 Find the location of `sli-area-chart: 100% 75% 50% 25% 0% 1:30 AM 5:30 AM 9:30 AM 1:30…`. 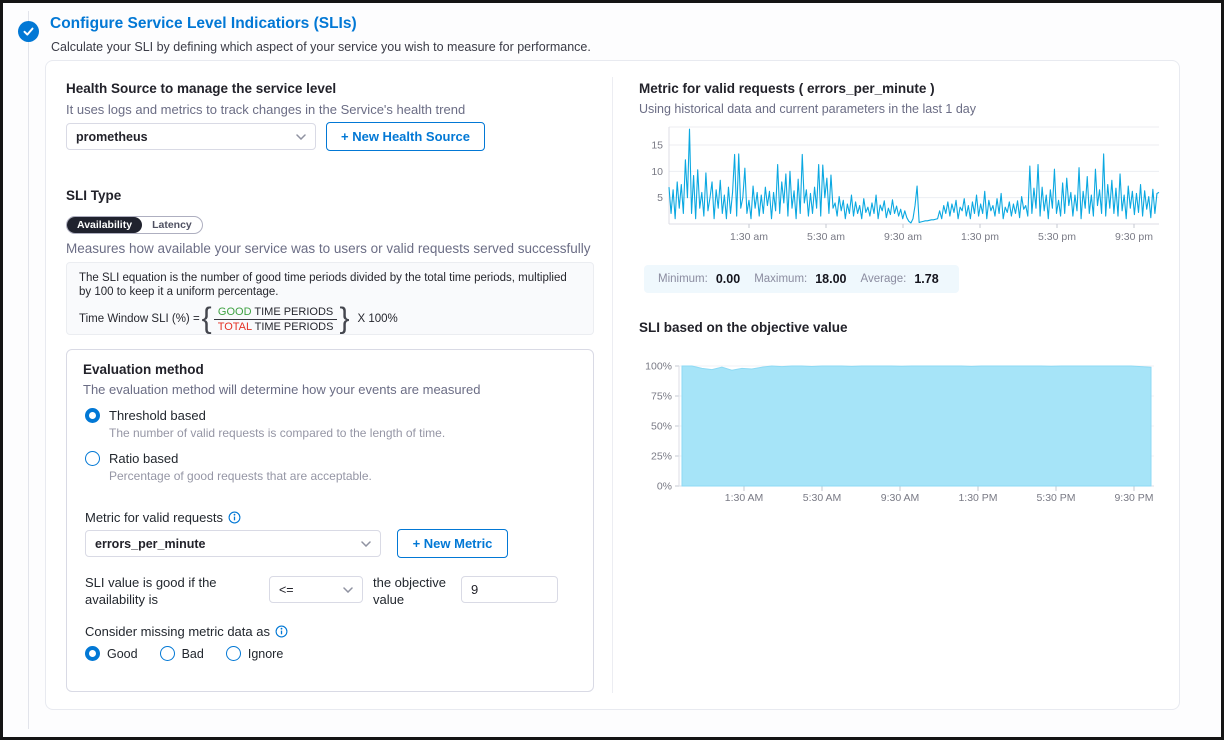

sli-area-chart: 100% 75% 50% 25% 0% 1:30 AM 5:30 AM 9:30 AM 1:30… is located at coordinates (899, 432).